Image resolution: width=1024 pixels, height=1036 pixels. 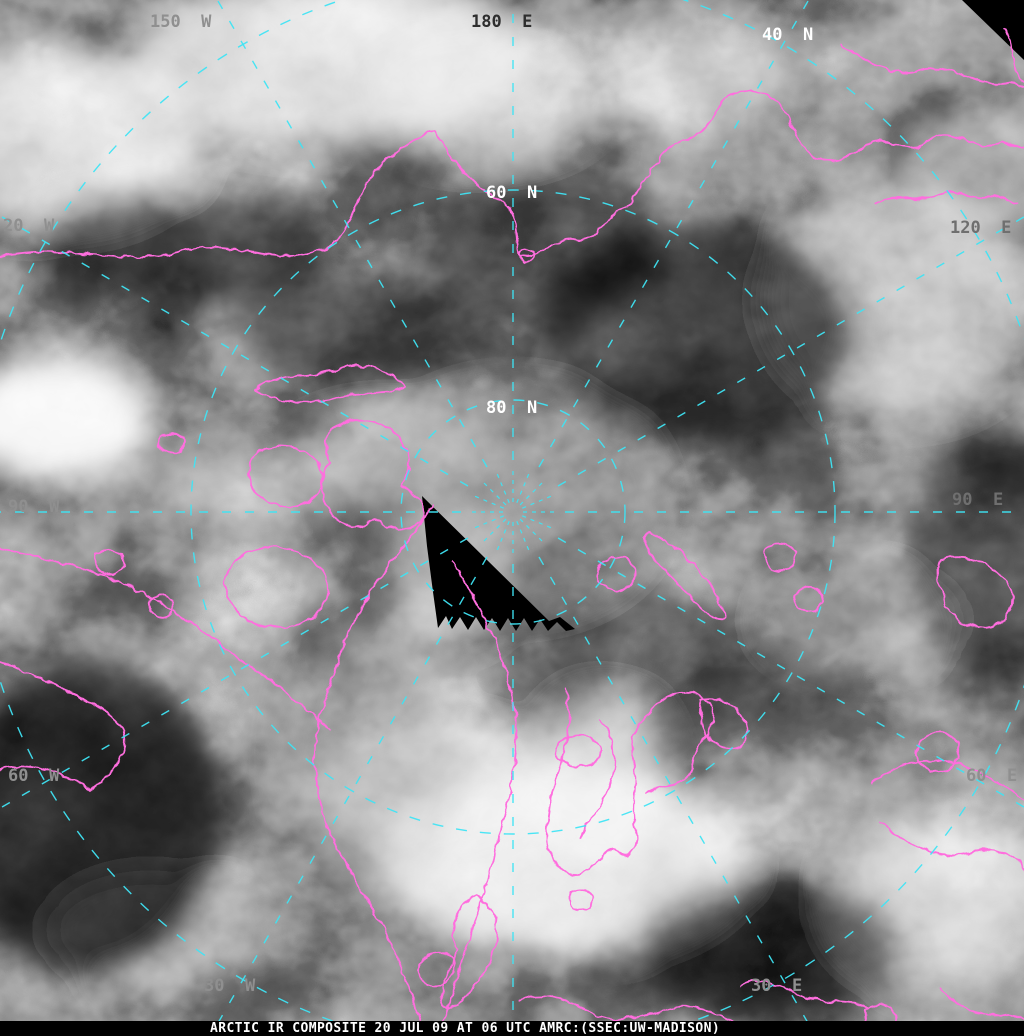 I want to click on label-120w-clipped: 20 W, so click(x=29, y=226).